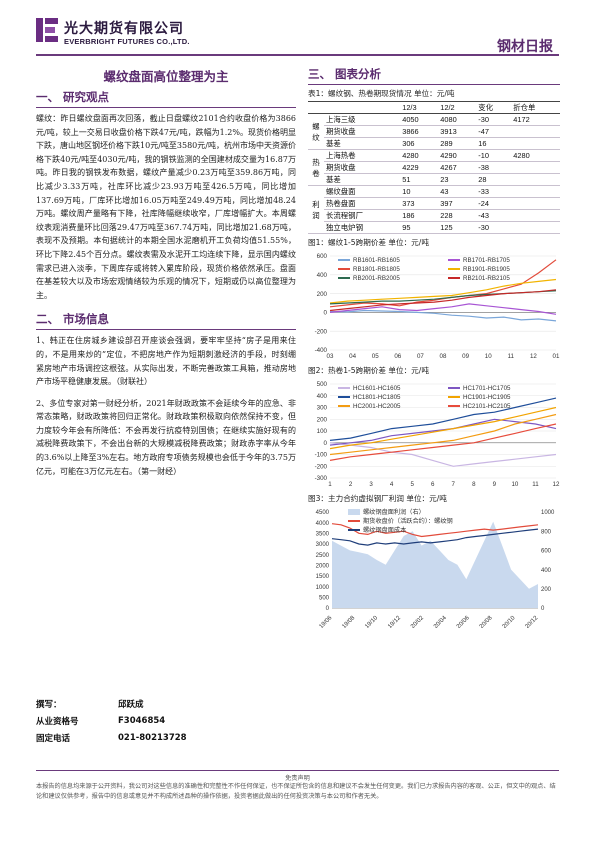 Image resolution: width=595 pixels, height=842 pixels. Describe the element at coordinates (297, 55) in the screenshot. I see `header-divider` at that location.